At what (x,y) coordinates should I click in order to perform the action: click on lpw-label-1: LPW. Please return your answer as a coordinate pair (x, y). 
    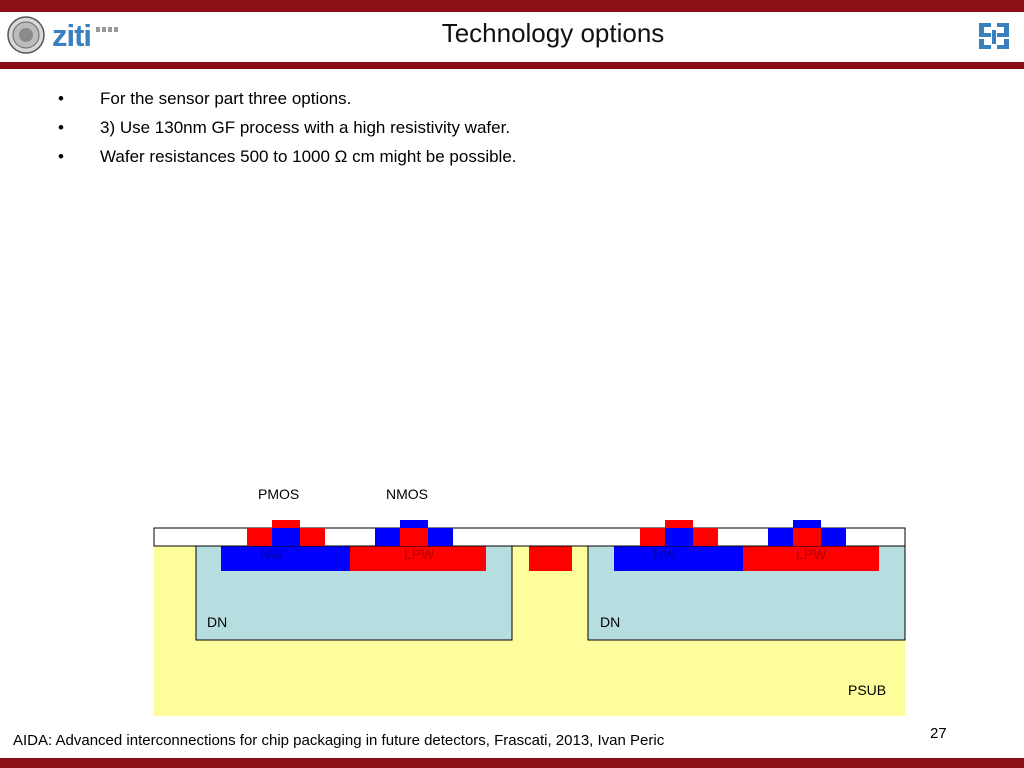
    Looking at the image, I should click on (419, 554).